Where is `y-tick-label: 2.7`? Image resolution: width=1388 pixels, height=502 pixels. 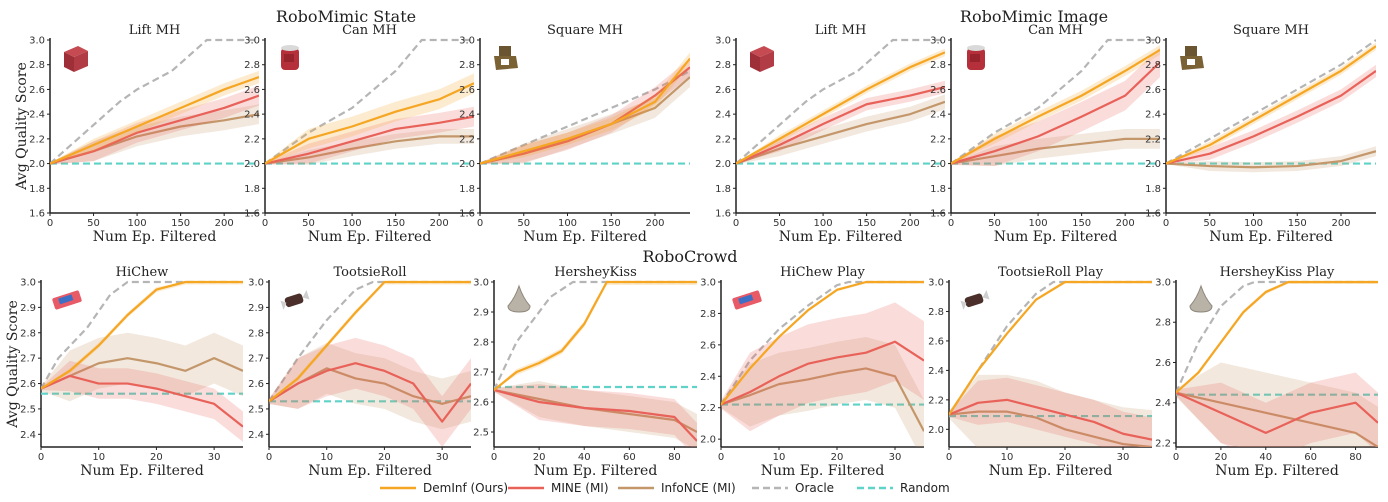
y-tick-label: 2.7 is located at coordinates (28, 359).